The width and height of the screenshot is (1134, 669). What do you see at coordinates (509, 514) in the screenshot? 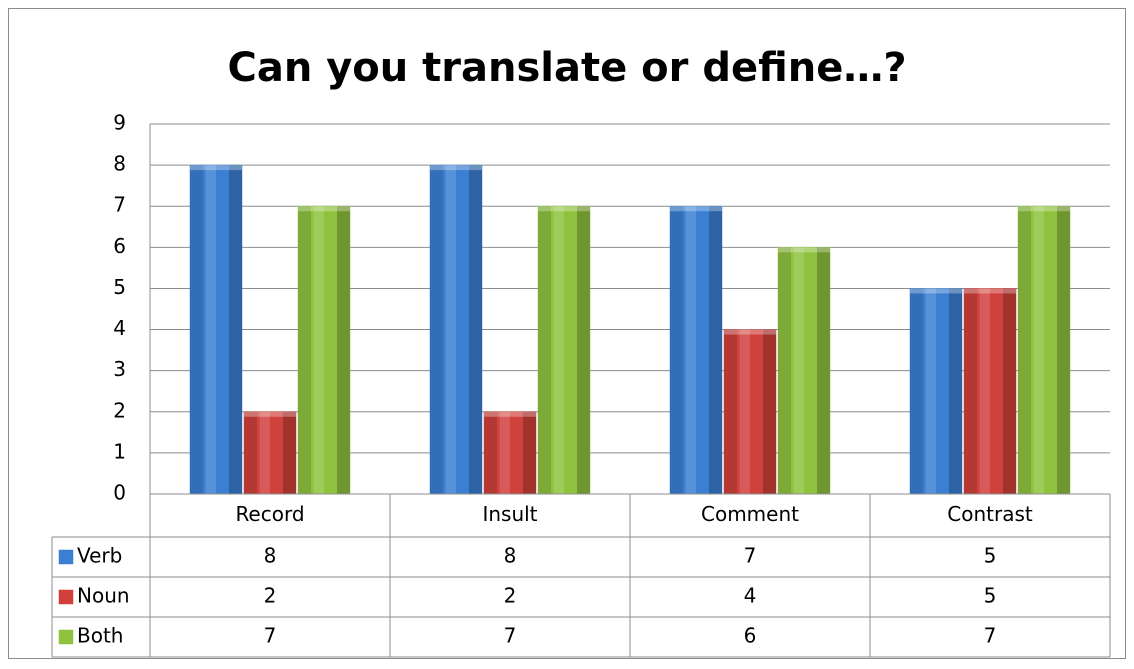
I see `x-tick-label: Insult` at bounding box center [509, 514].